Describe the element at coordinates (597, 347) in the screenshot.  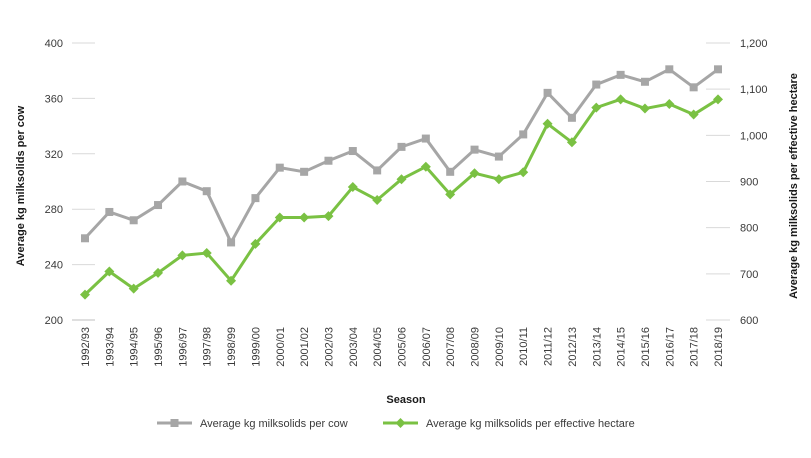
I see `x-tick-label: 2013/14` at that location.